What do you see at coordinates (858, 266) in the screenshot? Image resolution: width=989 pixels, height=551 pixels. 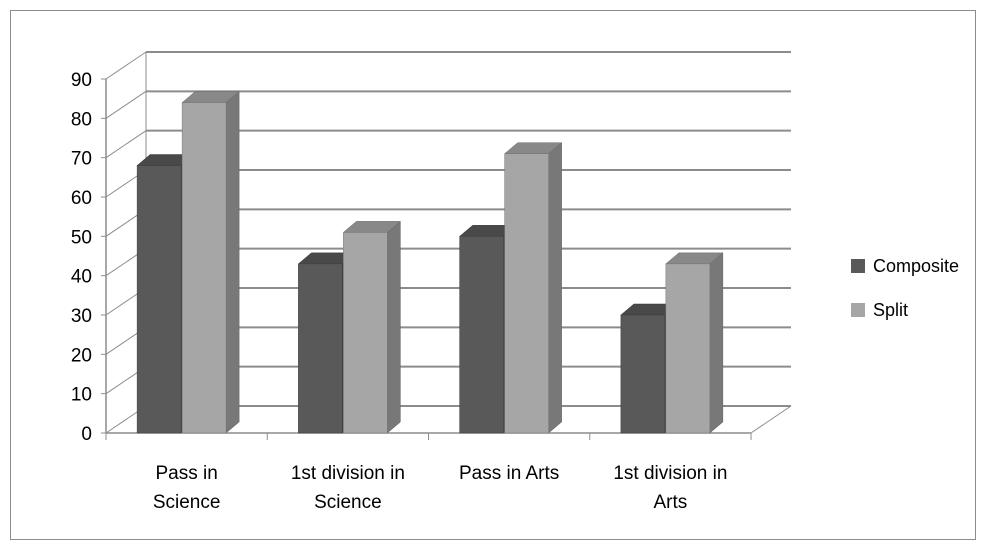 I see `legend-swatch-composite` at bounding box center [858, 266].